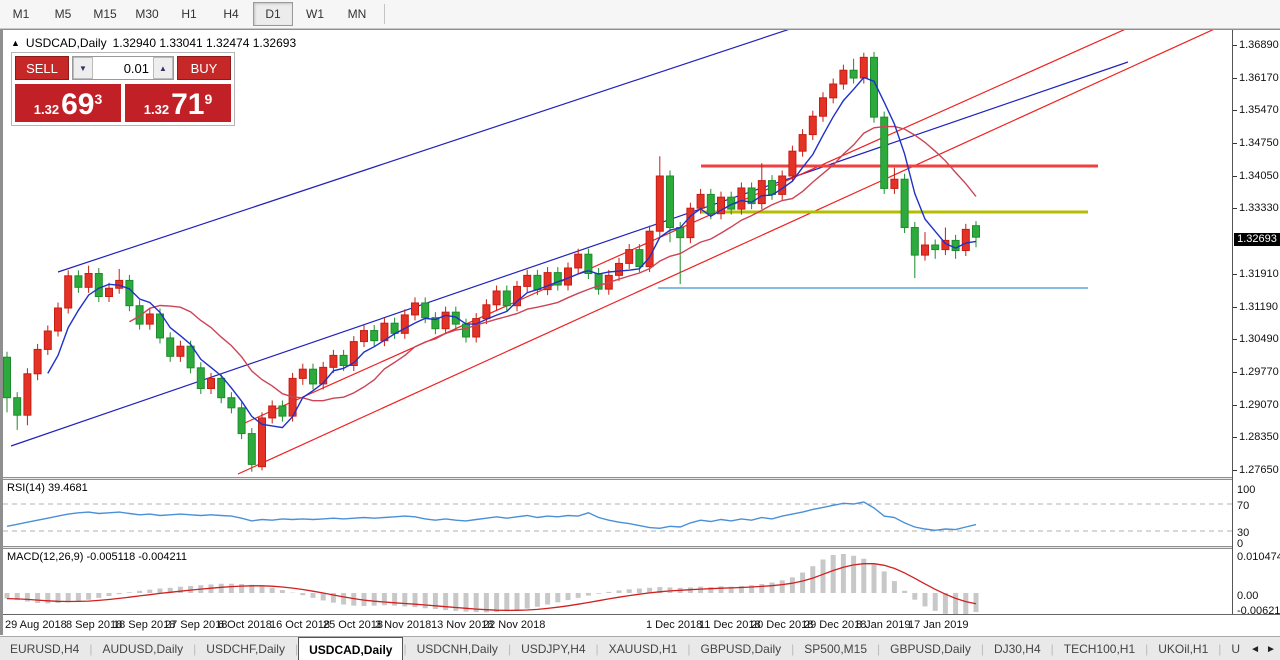 Image resolution: width=1280 pixels, height=660 pixels. What do you see at coordinates (136, 68) in the screenshot?
I see `volume-value: 0.01` at bounding box center [136, 68].